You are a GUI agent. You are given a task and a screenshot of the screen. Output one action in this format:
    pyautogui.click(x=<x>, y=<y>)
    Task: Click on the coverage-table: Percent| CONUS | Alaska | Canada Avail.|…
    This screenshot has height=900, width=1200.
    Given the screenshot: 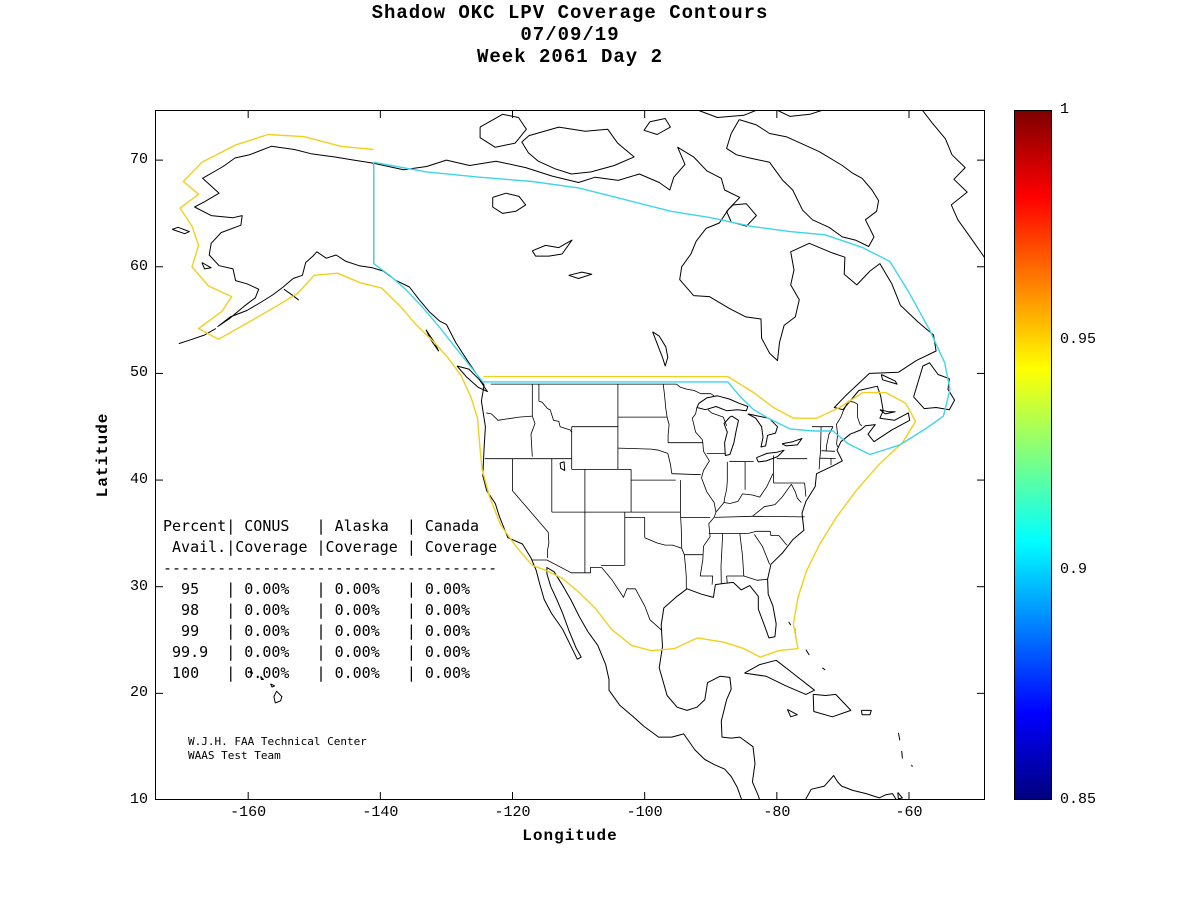 What is the action you would take?
    pyautogui.click(x=330, y=599)
    